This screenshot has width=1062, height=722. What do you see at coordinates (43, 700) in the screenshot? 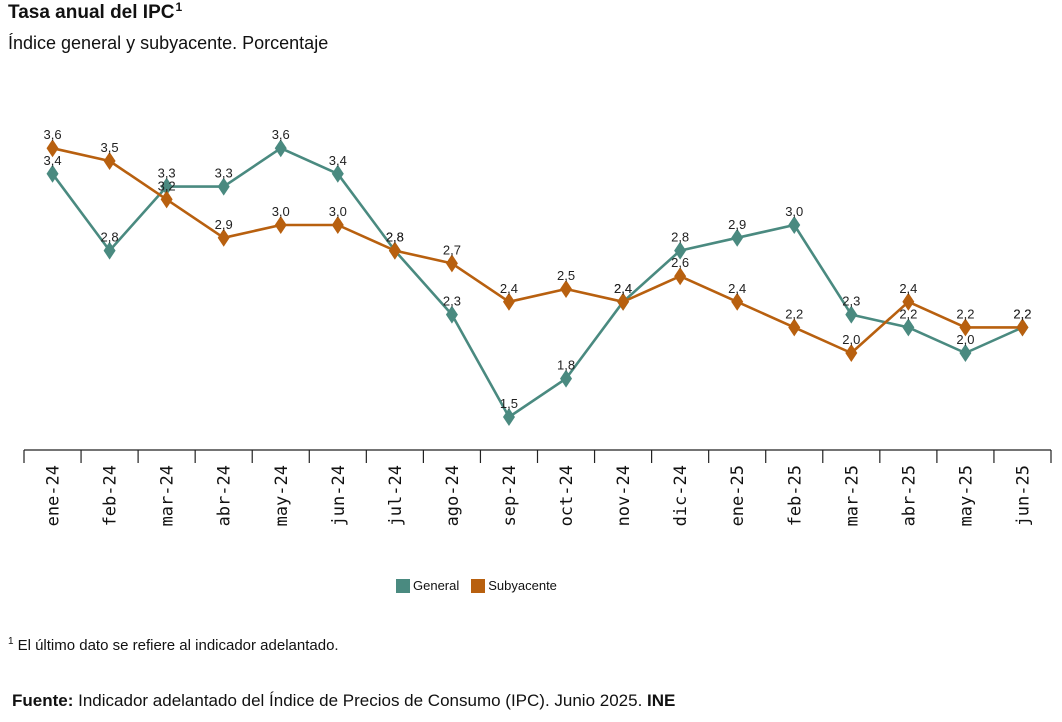
I see `source-label: Fuente:` at bounding box center [43, 700].